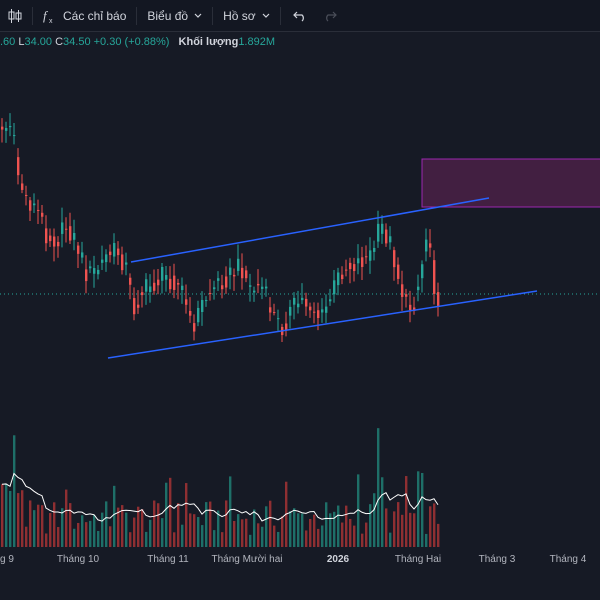  Describe the element at coordinates (310, 230) in the screenshot. I see `channel-upper-trendline` at that location.